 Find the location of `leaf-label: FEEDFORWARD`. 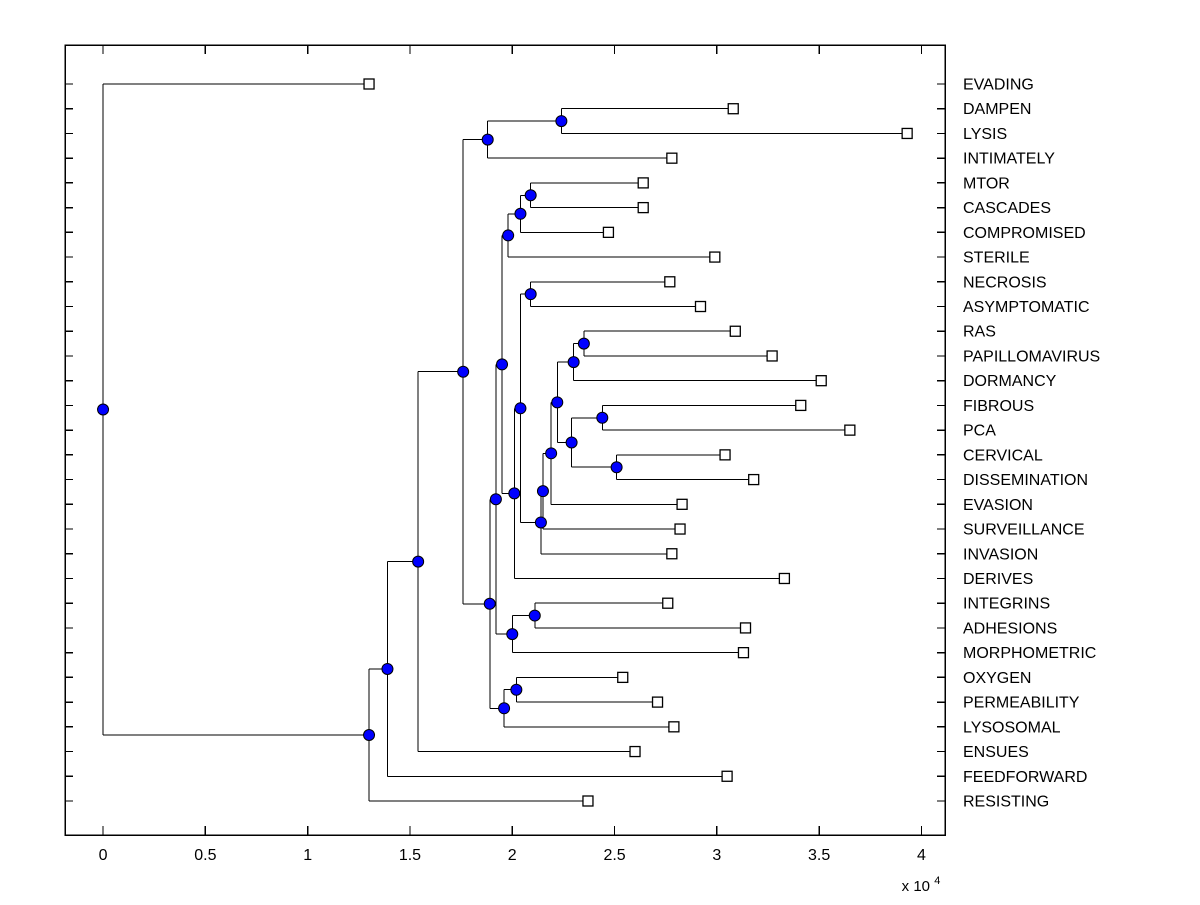

leaf-label: FEEDFORWARD is located at coordinates (1025, 777).